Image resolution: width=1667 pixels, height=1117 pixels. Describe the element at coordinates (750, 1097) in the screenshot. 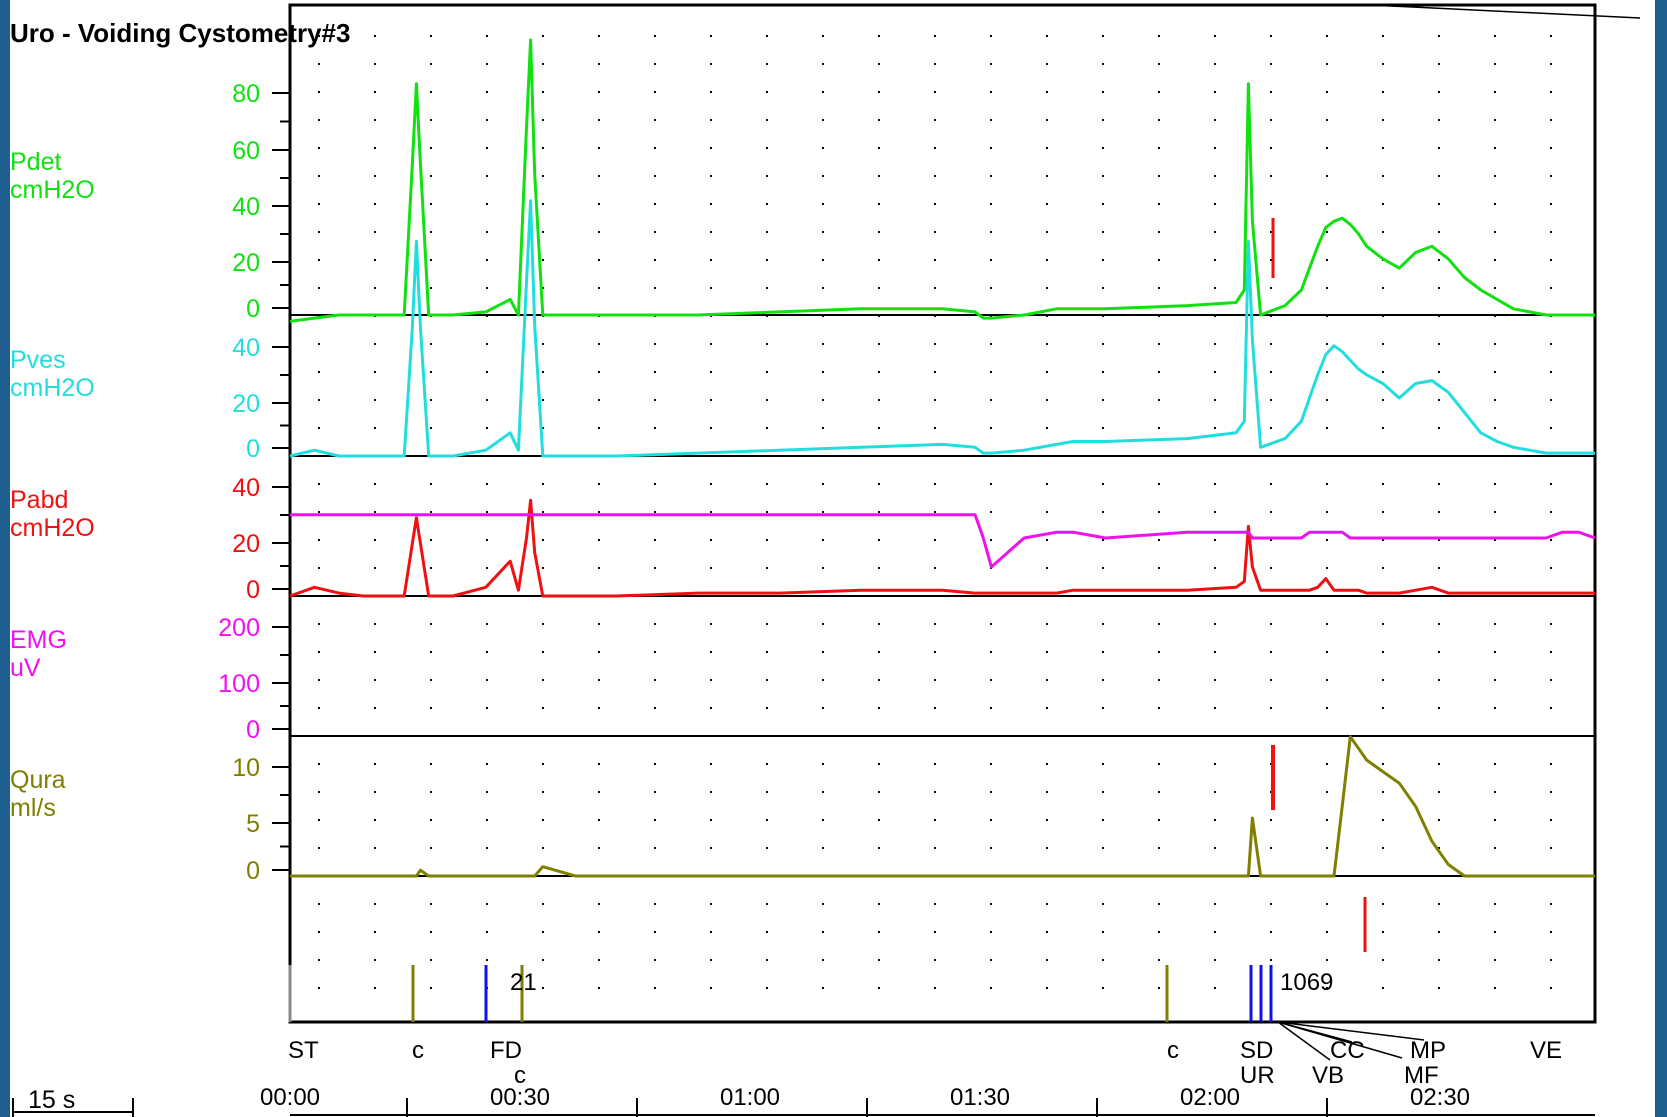

I see `time-label: 01:00` at that location.